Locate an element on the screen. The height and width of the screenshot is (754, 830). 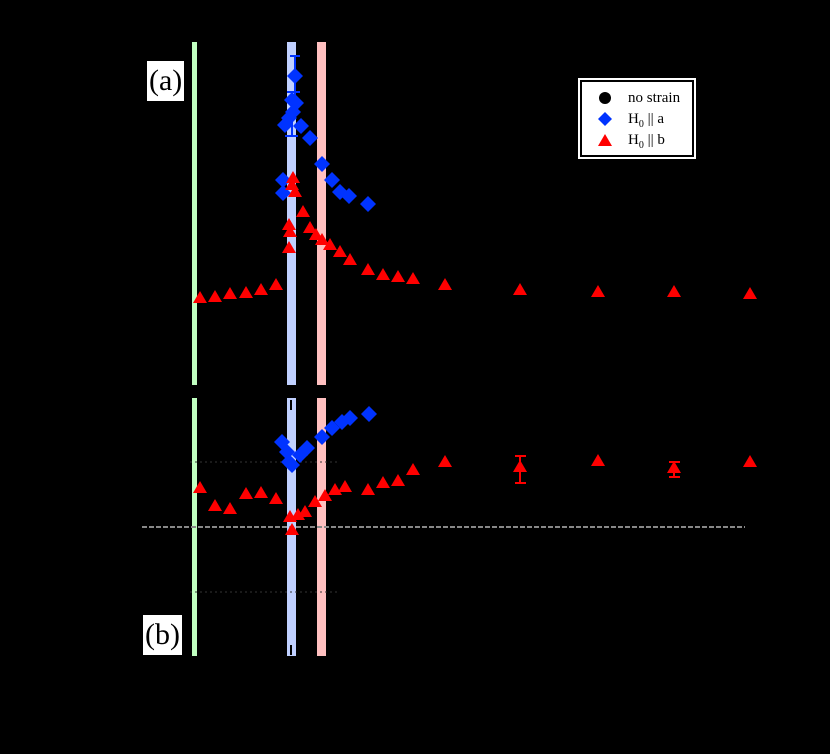
legend: no strain H0 || a H0 || b is located at coordinates (637, 118).